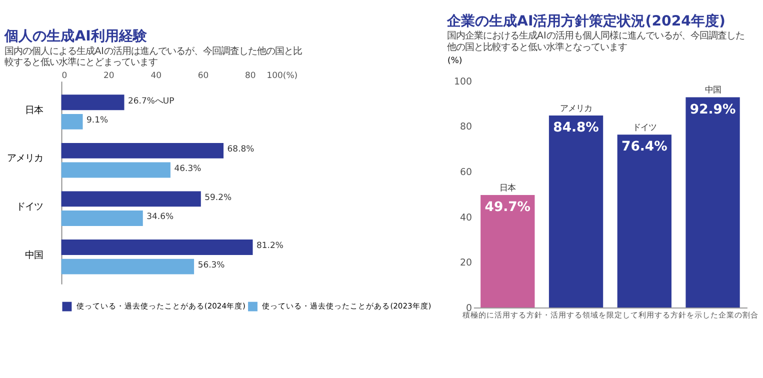 This screenshot has width=763, height=378. What do you see at coordinates (211, 264) in the screenshot?
I see `data-label: 56.3%` at bounding box center [211, 264].